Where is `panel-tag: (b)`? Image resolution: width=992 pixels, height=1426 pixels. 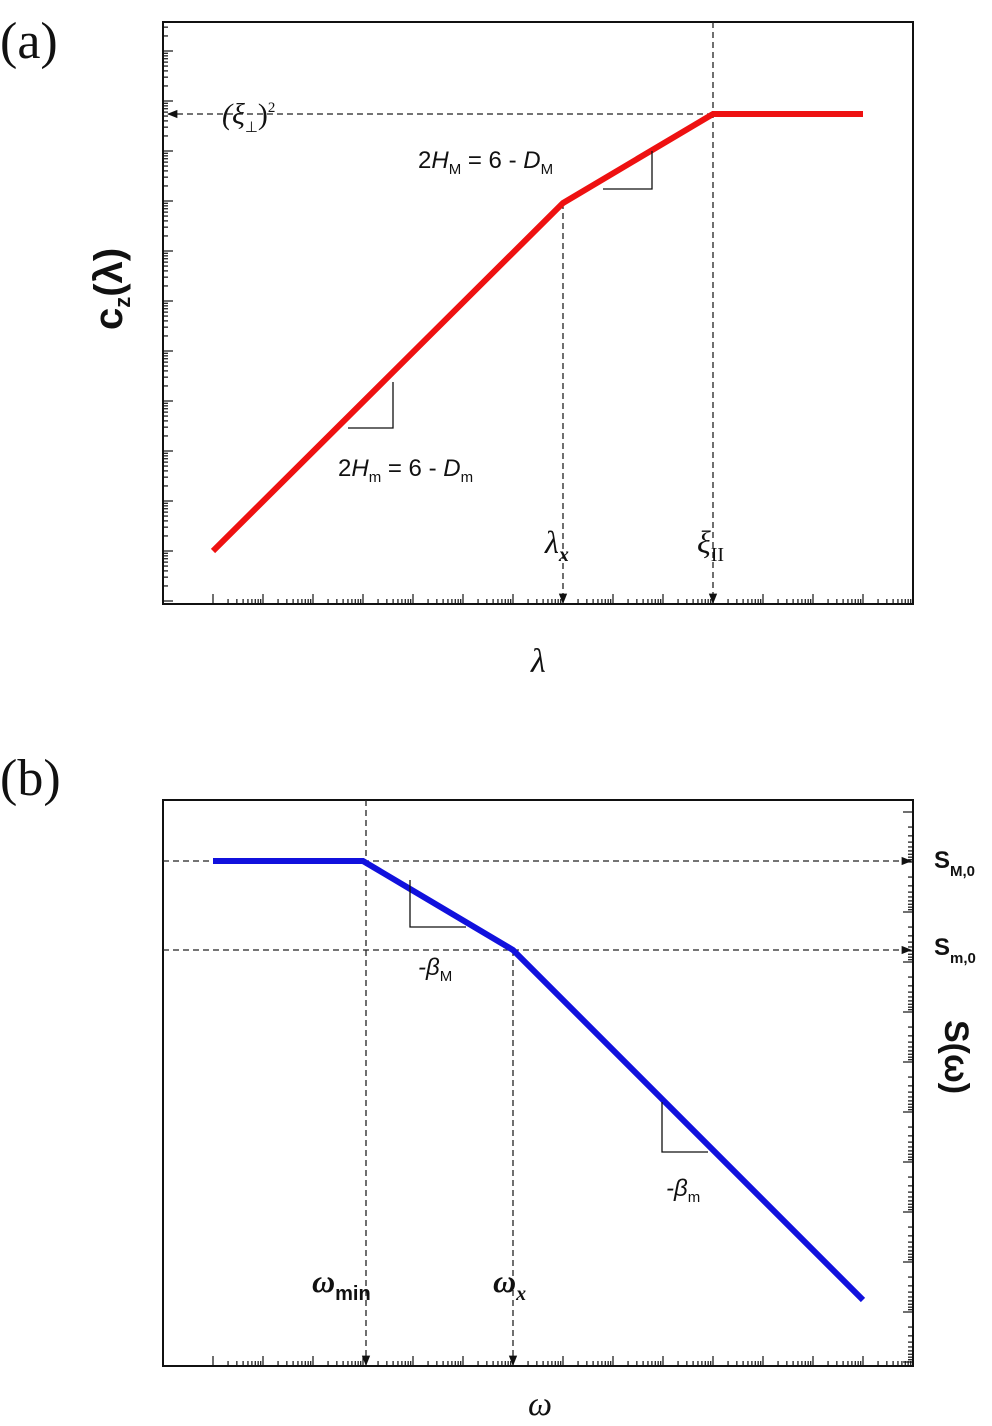
panel-tag: (b) is located at coordinates (30, 778).